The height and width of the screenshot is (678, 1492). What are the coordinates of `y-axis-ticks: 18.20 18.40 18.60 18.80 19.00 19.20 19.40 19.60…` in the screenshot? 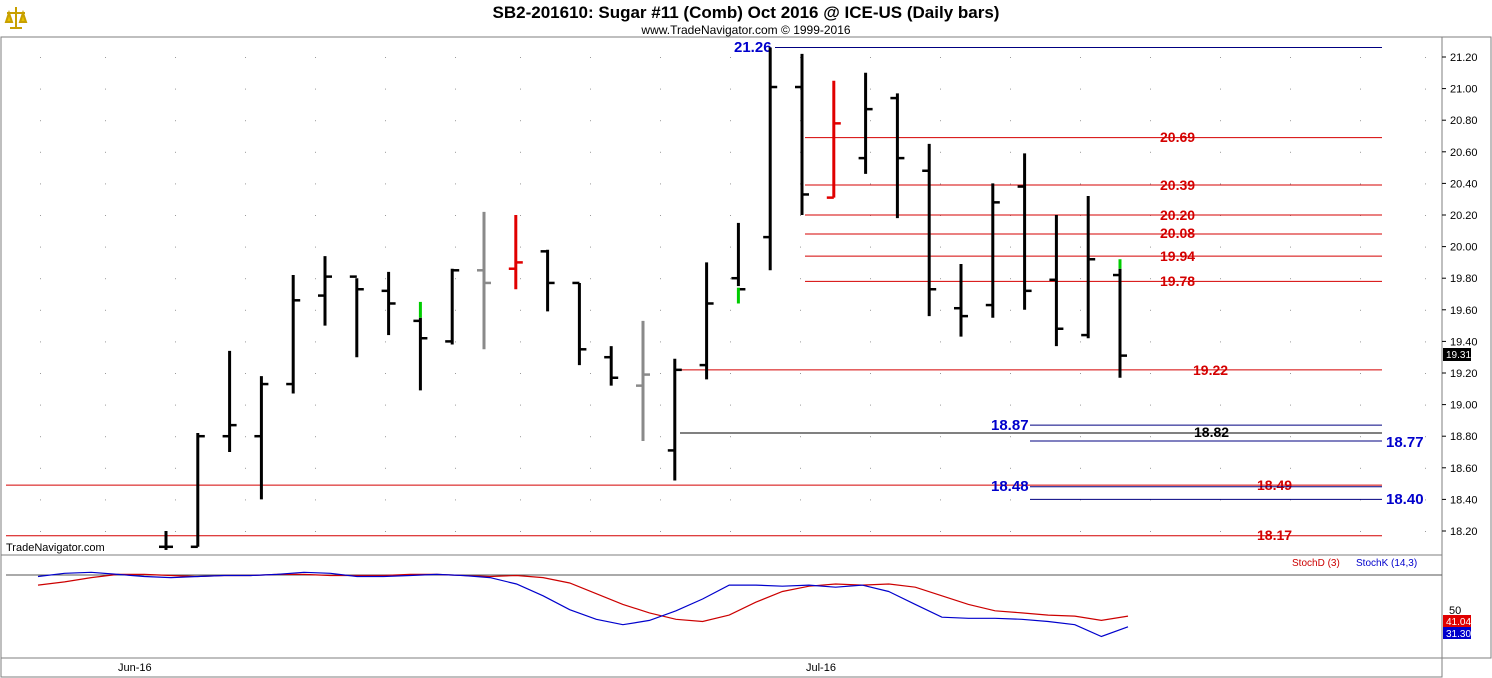 It's located at (1460, 295).